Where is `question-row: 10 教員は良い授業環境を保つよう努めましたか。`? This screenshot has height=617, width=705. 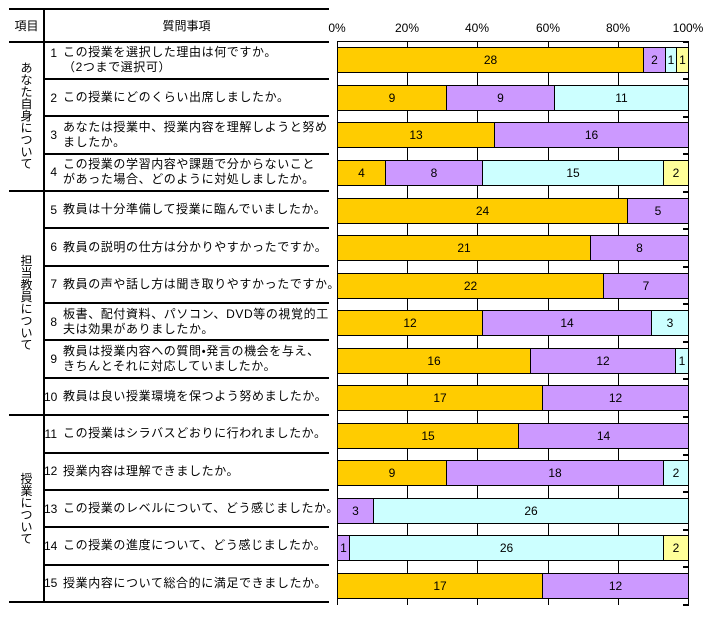
question-row: 10 教員は良い授業環境を保つよう努めましたか。 is located at coordinates (186, 396).